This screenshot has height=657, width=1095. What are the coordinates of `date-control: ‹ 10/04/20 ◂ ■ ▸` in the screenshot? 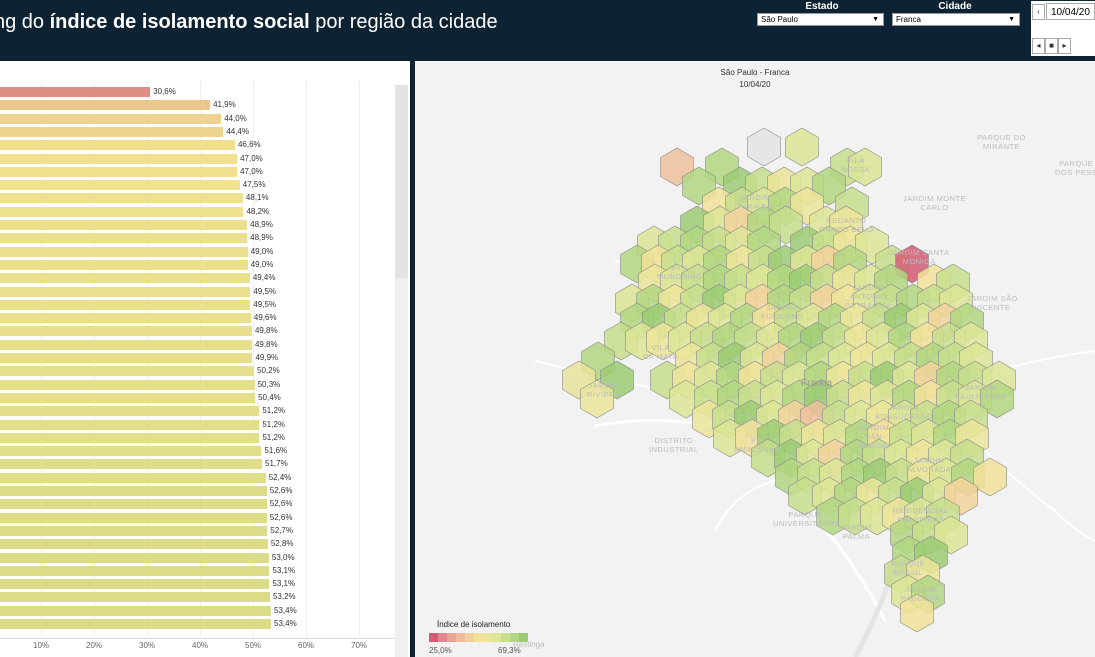 It's located at (1063, 28).